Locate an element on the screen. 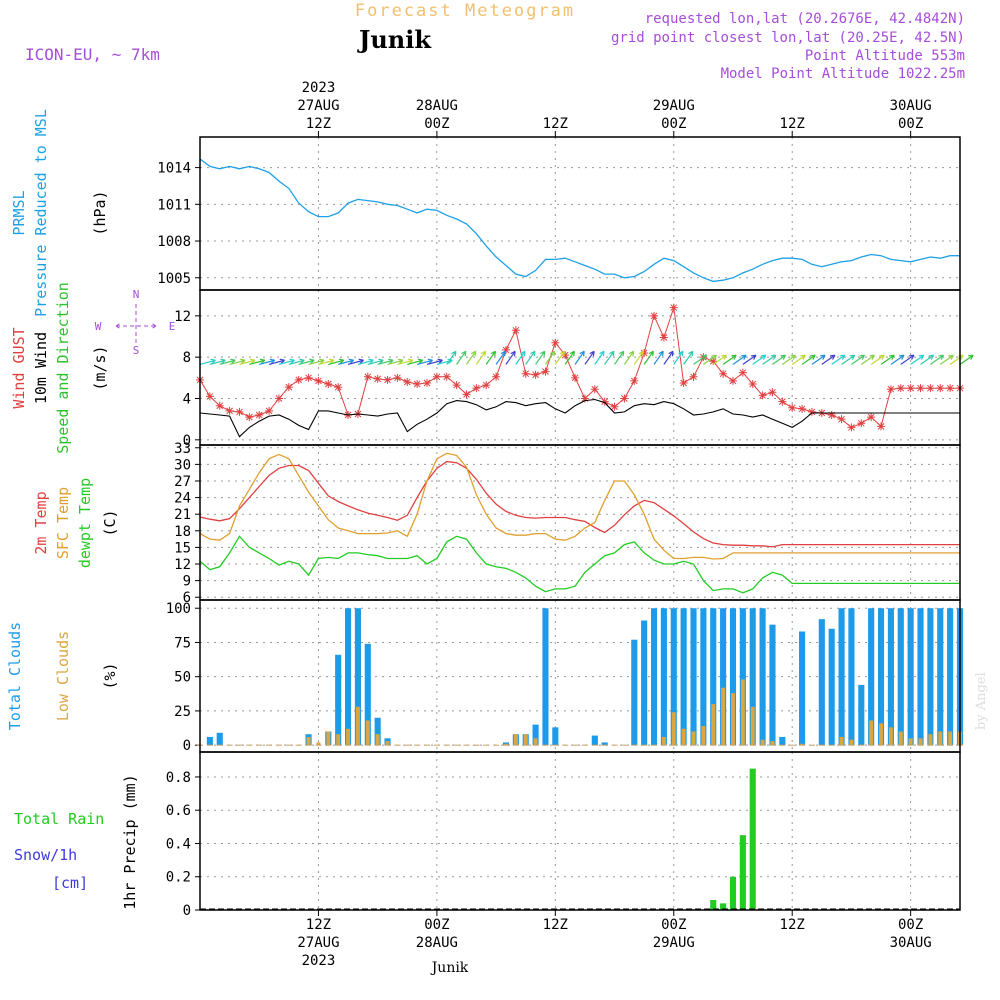  bottom-time-label: 00Z is located at coordinates (910, 925).